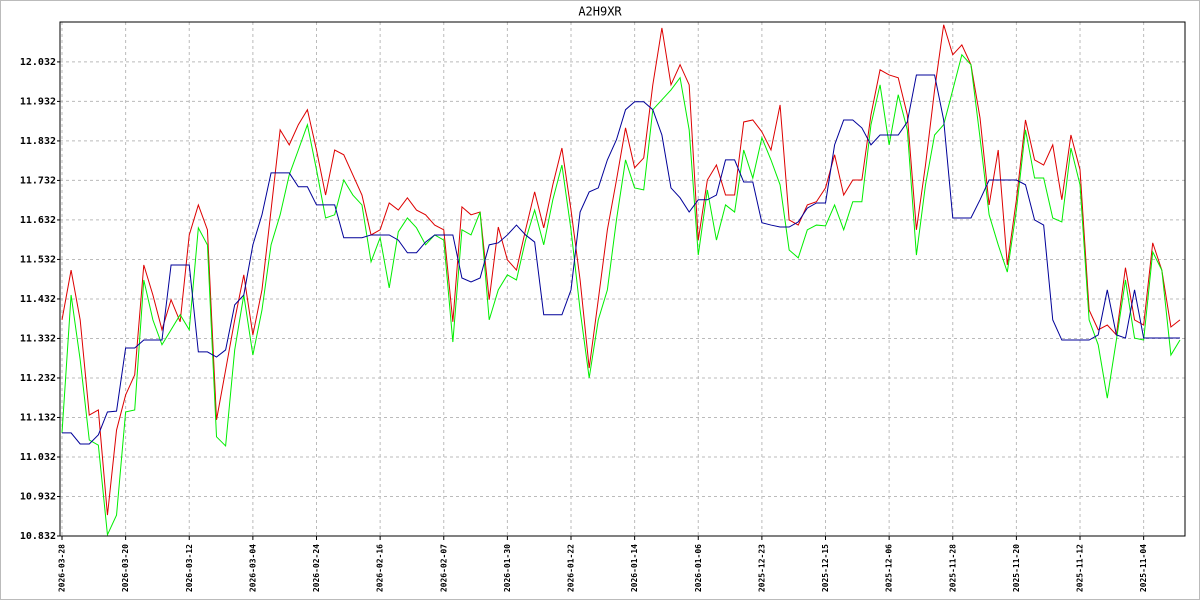  Describe the element at coordinates (38, 101) in the screenshot. I see `y-tick-label: 11.932` at that location.